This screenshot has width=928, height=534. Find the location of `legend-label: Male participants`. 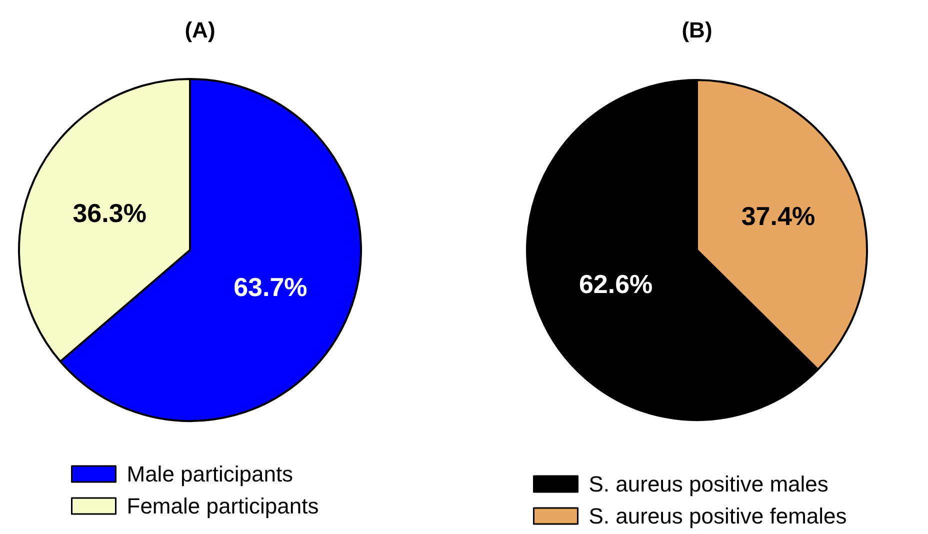

legend-label: Male participants is located at coordinates (210, 474).